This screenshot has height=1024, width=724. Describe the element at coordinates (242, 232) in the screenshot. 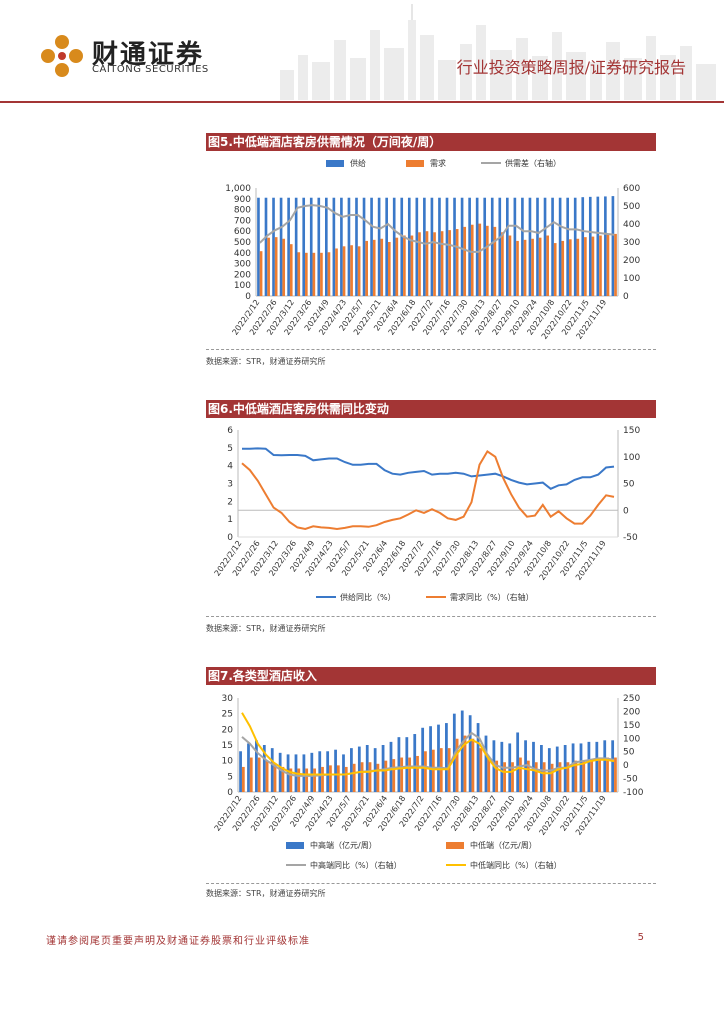

I see `y-tick-label-left: 600` at that location.